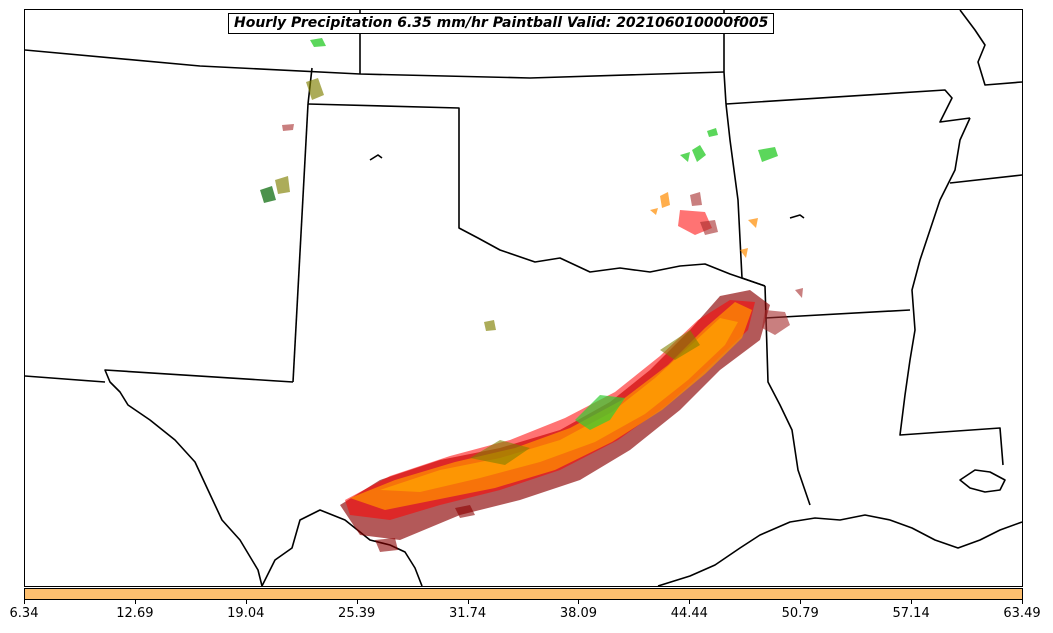 This screenshot has width=1053, height=633. I want to click on blob-colorado-olive, so click(299, 136).